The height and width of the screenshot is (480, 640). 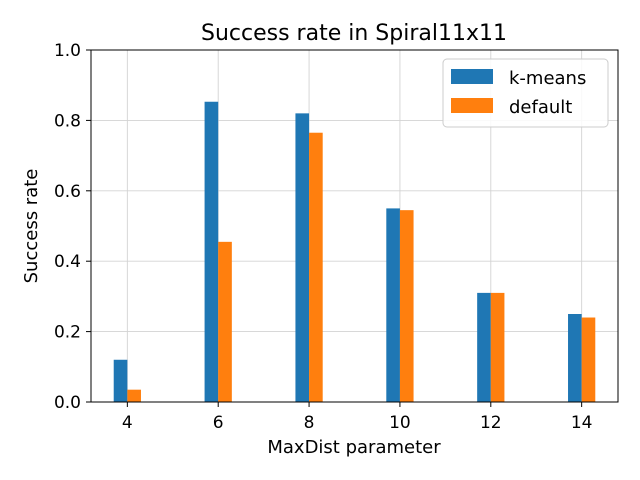 I want to click on x-tick-label-2: 8, so click(x=309, y=423).